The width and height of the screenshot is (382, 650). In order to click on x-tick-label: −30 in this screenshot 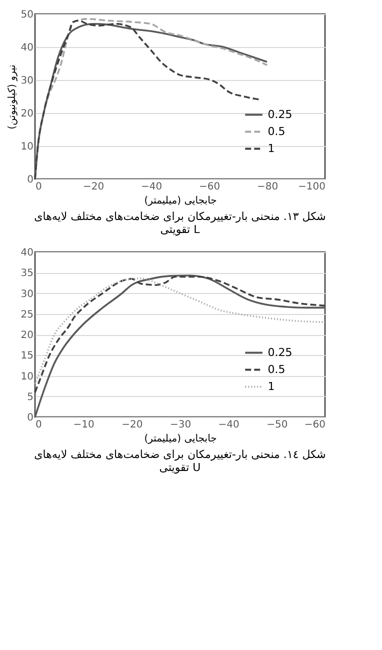, I will do `click(181, 425)`.